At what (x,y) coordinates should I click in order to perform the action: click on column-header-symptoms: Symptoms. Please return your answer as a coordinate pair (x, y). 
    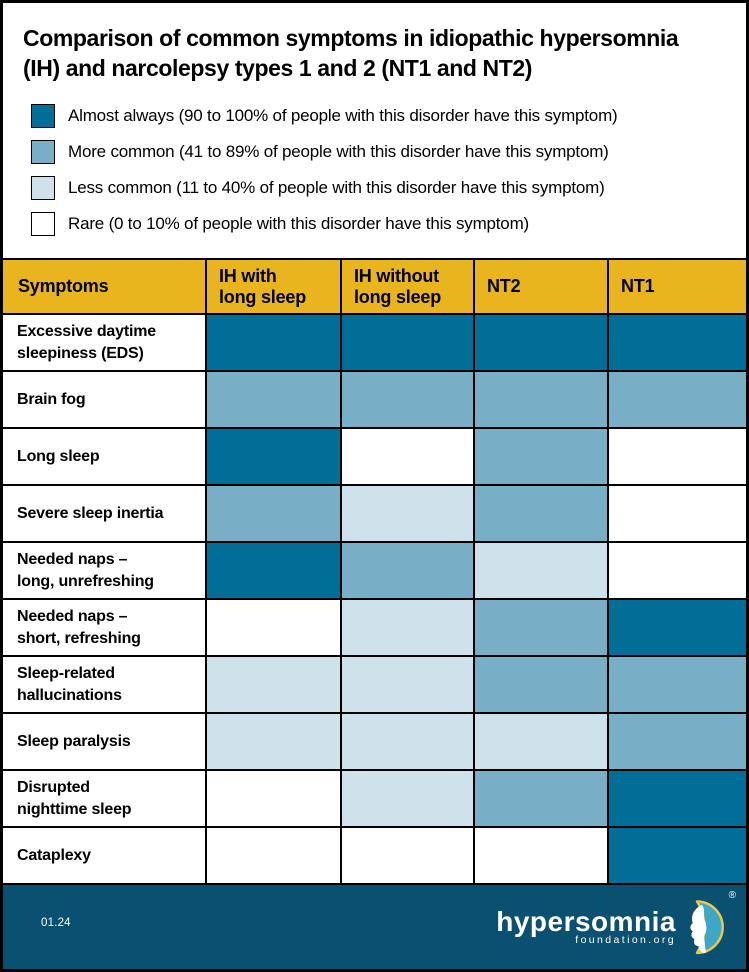
    Looking at the image, I should click on (105, 286).